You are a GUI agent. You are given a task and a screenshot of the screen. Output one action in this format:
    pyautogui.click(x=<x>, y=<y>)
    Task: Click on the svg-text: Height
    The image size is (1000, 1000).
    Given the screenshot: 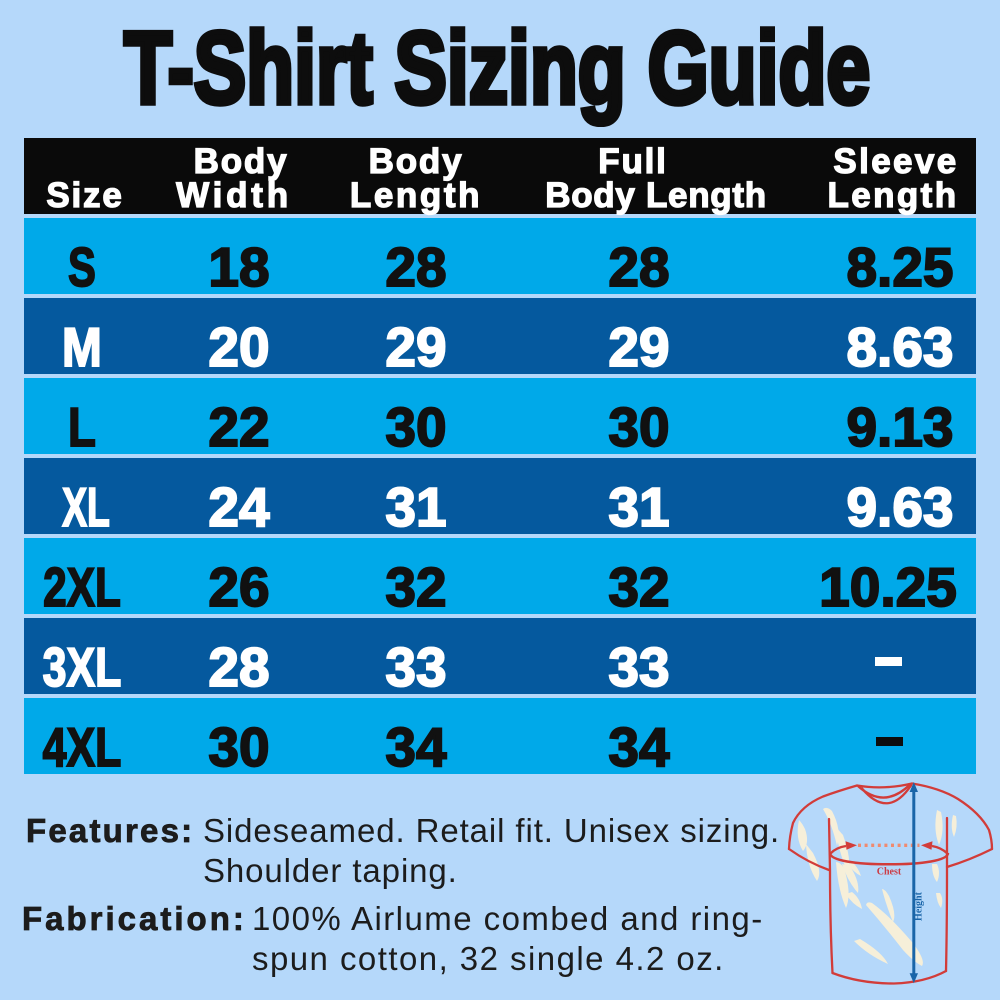 What is the action you would take?
    pyautogui.click(x=919, y=906)
    